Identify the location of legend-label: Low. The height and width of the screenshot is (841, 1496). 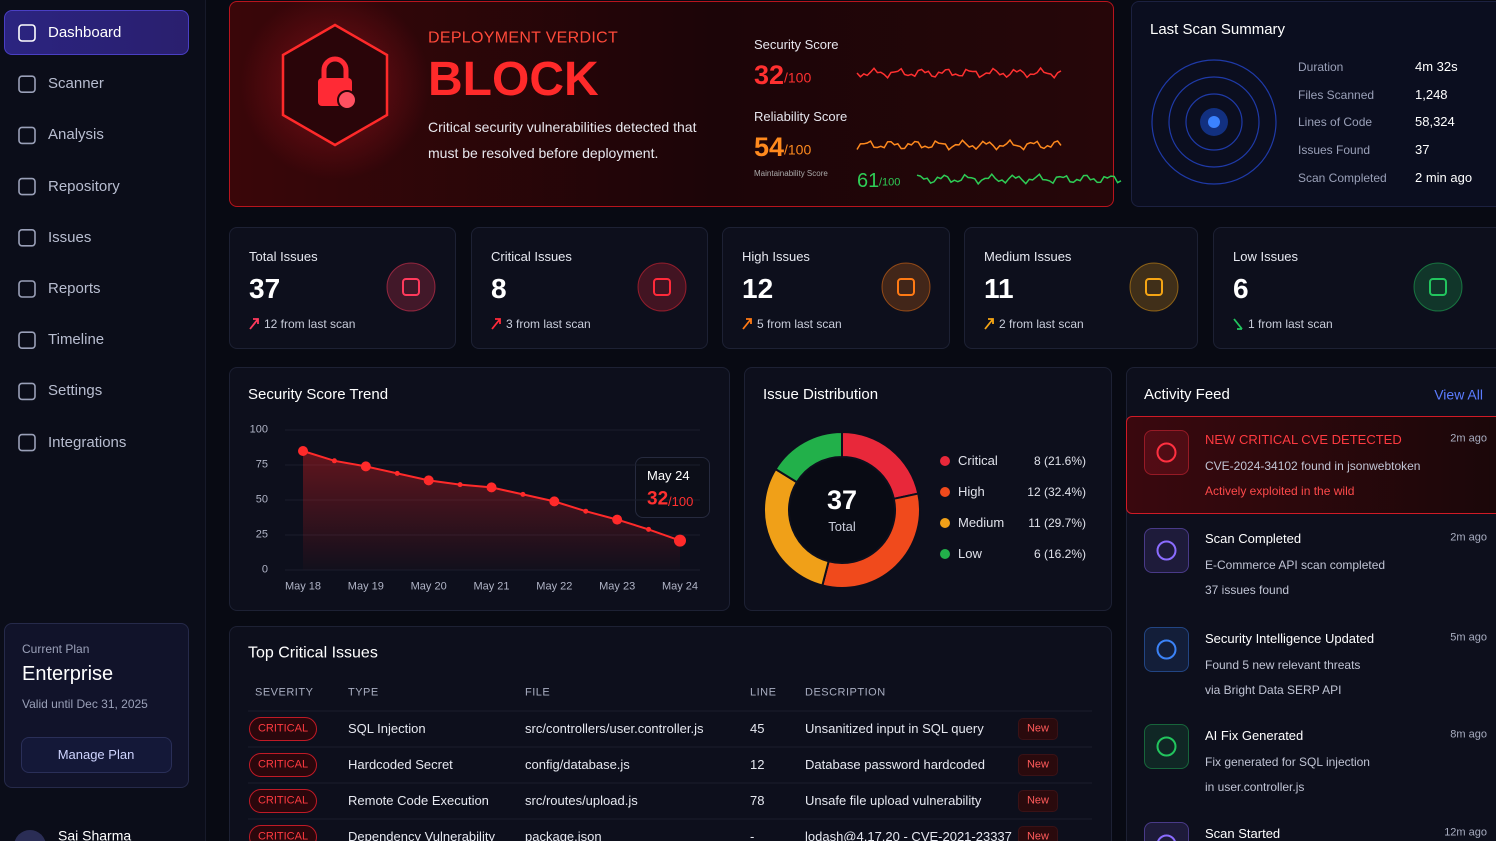
(970, 554).